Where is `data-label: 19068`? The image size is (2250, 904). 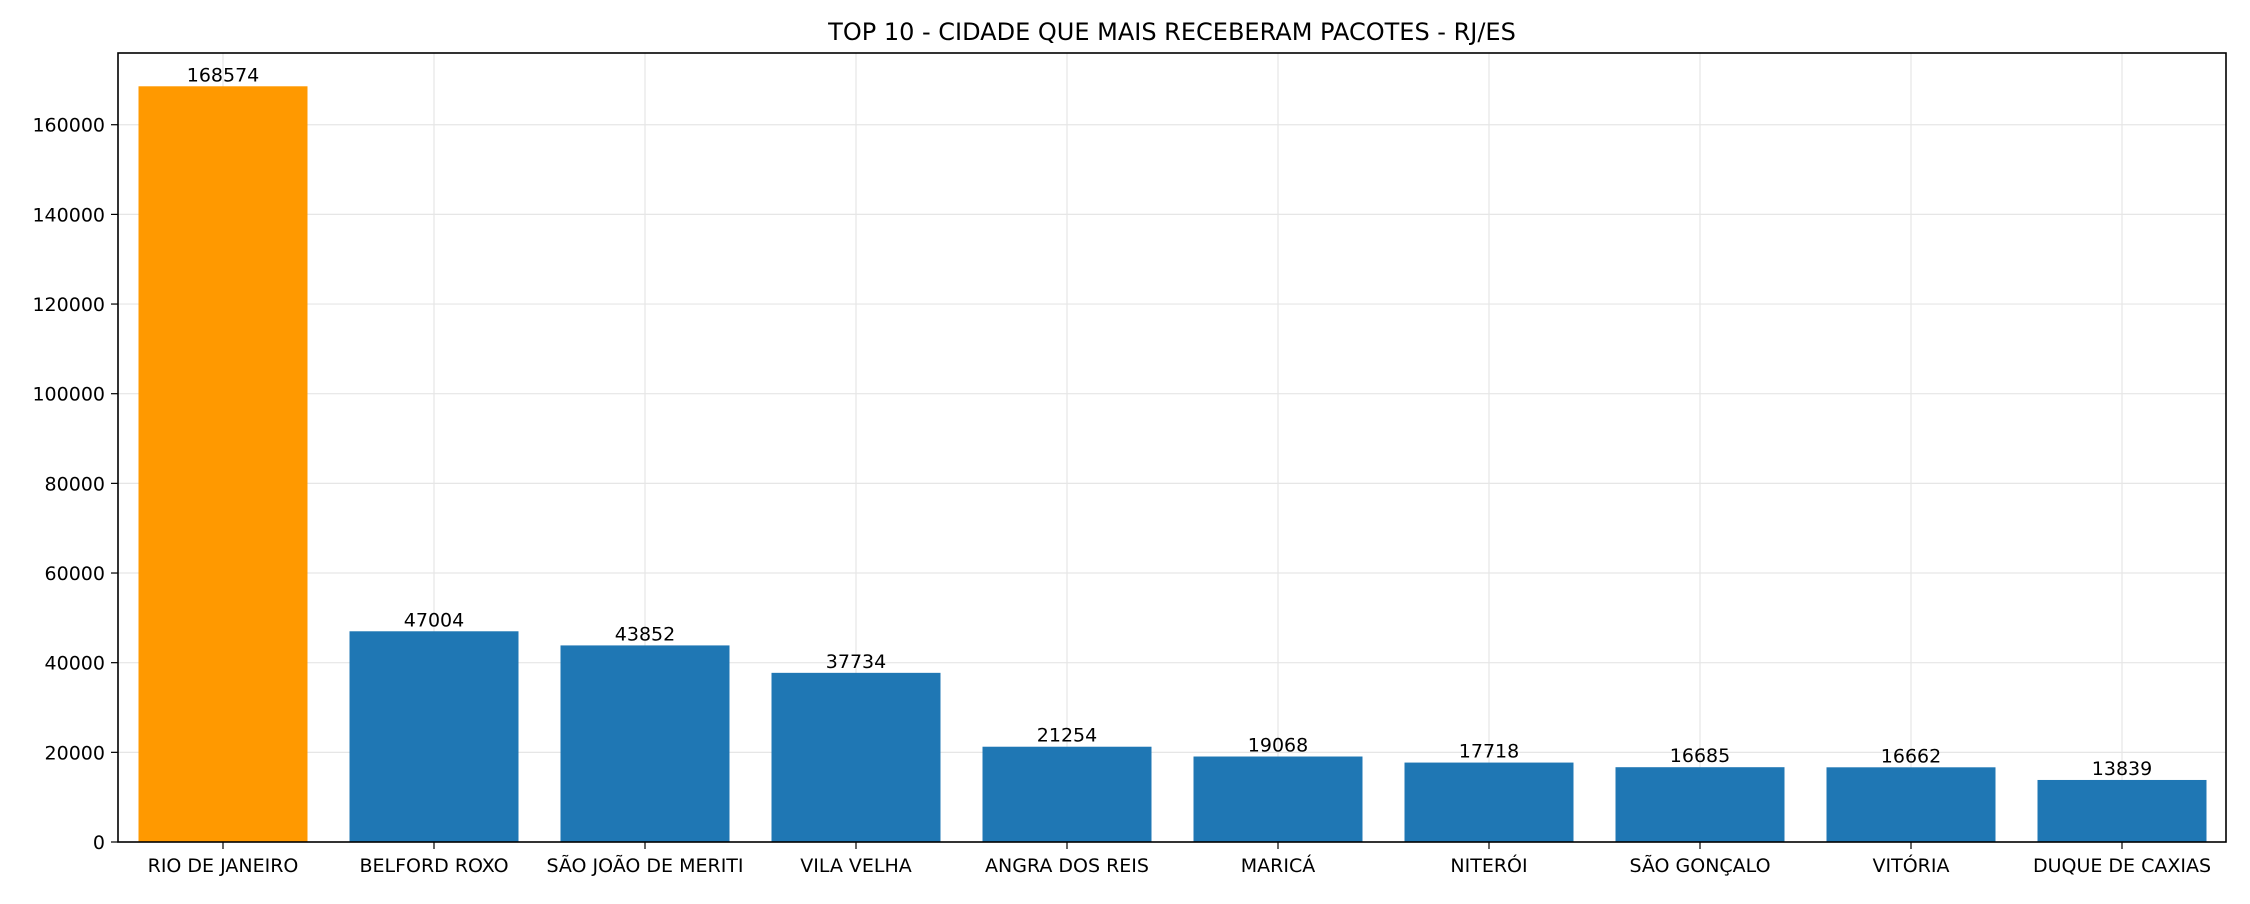 data-label: 19068 is located at coordinates (1278, 746).